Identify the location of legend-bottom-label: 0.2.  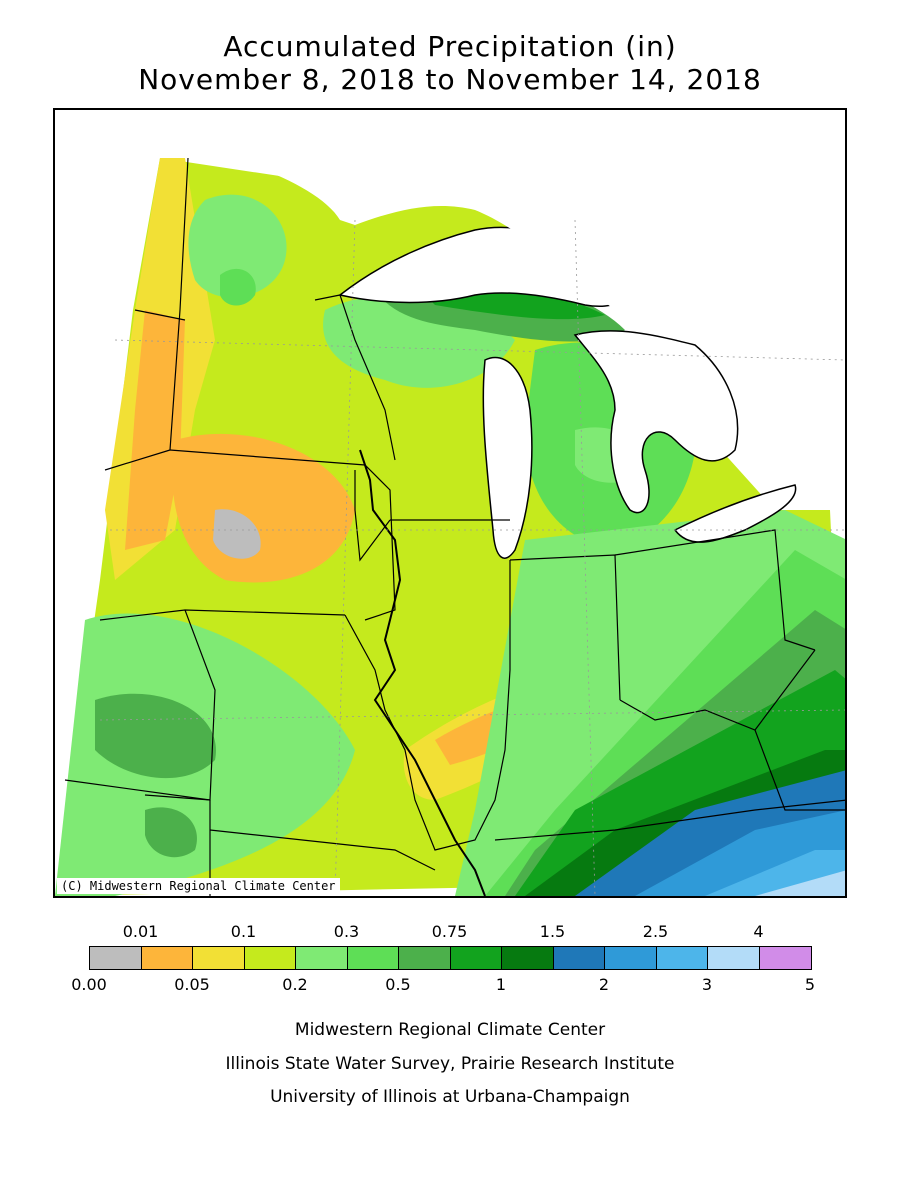
(295, 984).